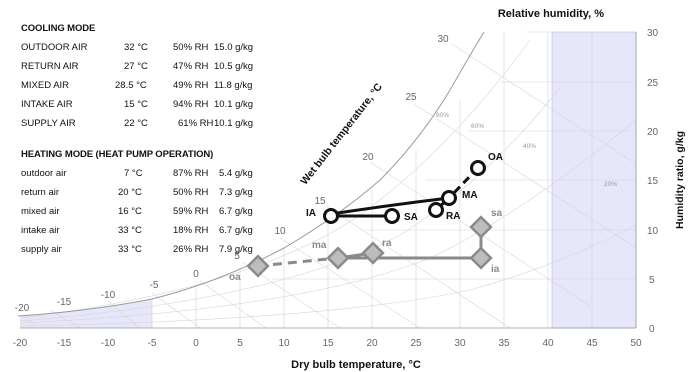 This screenshot has width=696, height=372. Describe the element at coordinates (653, 83) in the screenshot. I see `y-tick: 25` at that location.